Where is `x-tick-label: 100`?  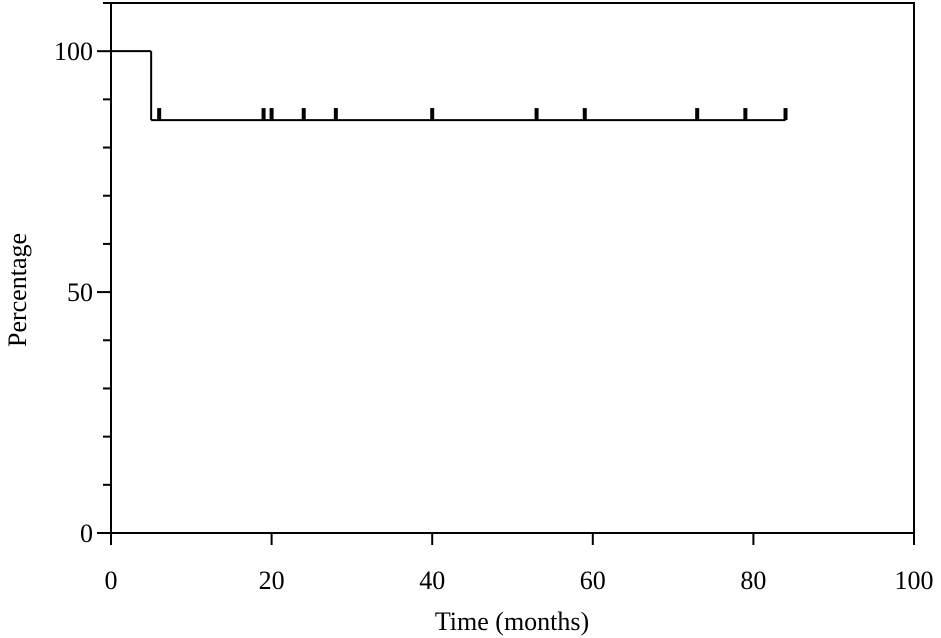 x-tick-label: 100 is located at coordinates (914, 580).